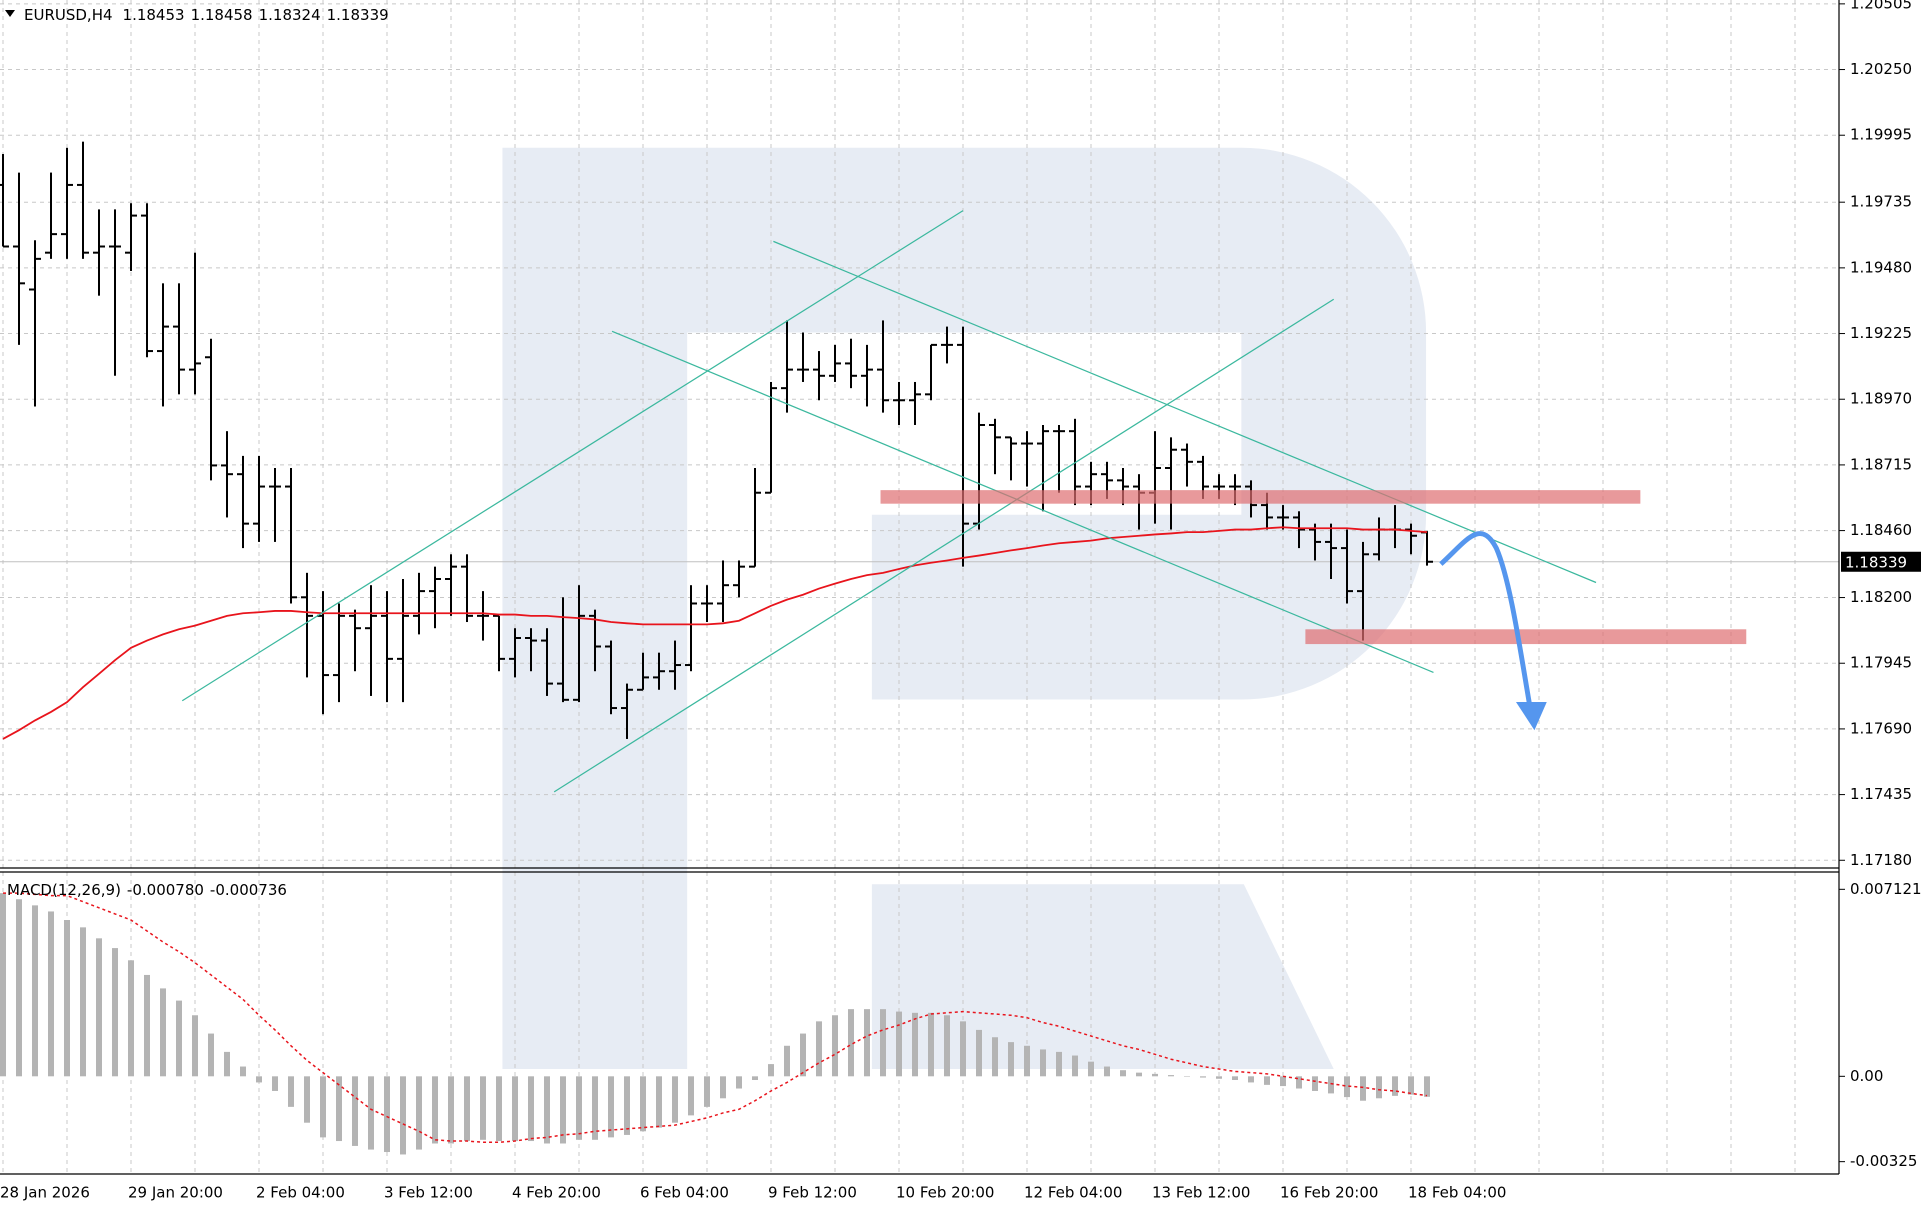 Image resolution: width=1926 pixels, height=1214 pixels. What do you see at coordinates (1881, 464) in the screenshot?
I see `y-tick-label: 1.18715` at bounding box center [1881, 464].